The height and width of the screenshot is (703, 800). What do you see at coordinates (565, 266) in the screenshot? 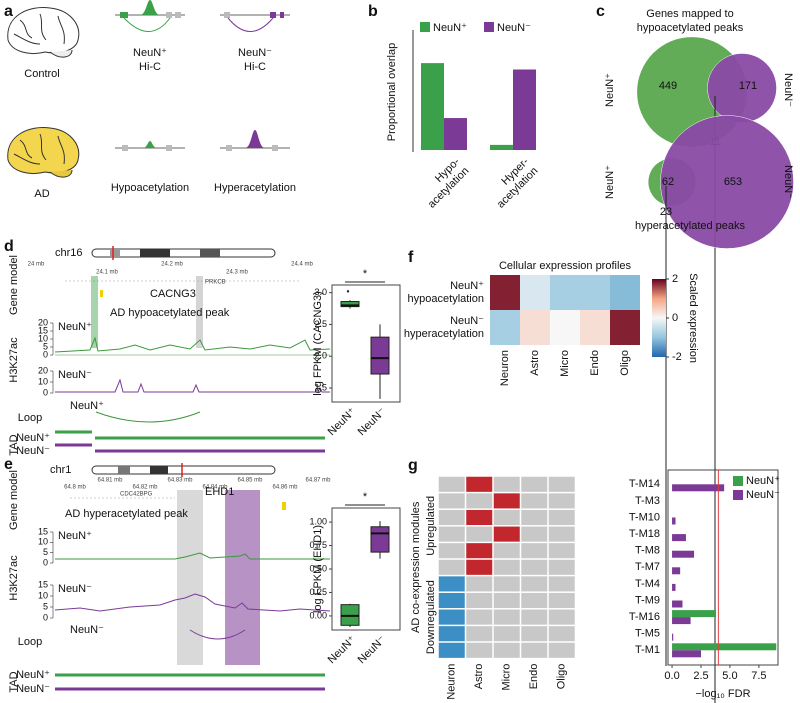
I see `heatmap-title: Cellular expression profiles` at bounding box center [565, 266].